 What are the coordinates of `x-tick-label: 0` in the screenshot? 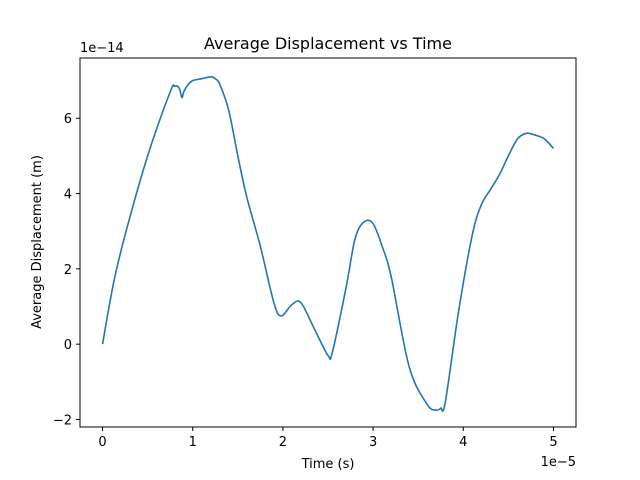 It's located at (102, 442).